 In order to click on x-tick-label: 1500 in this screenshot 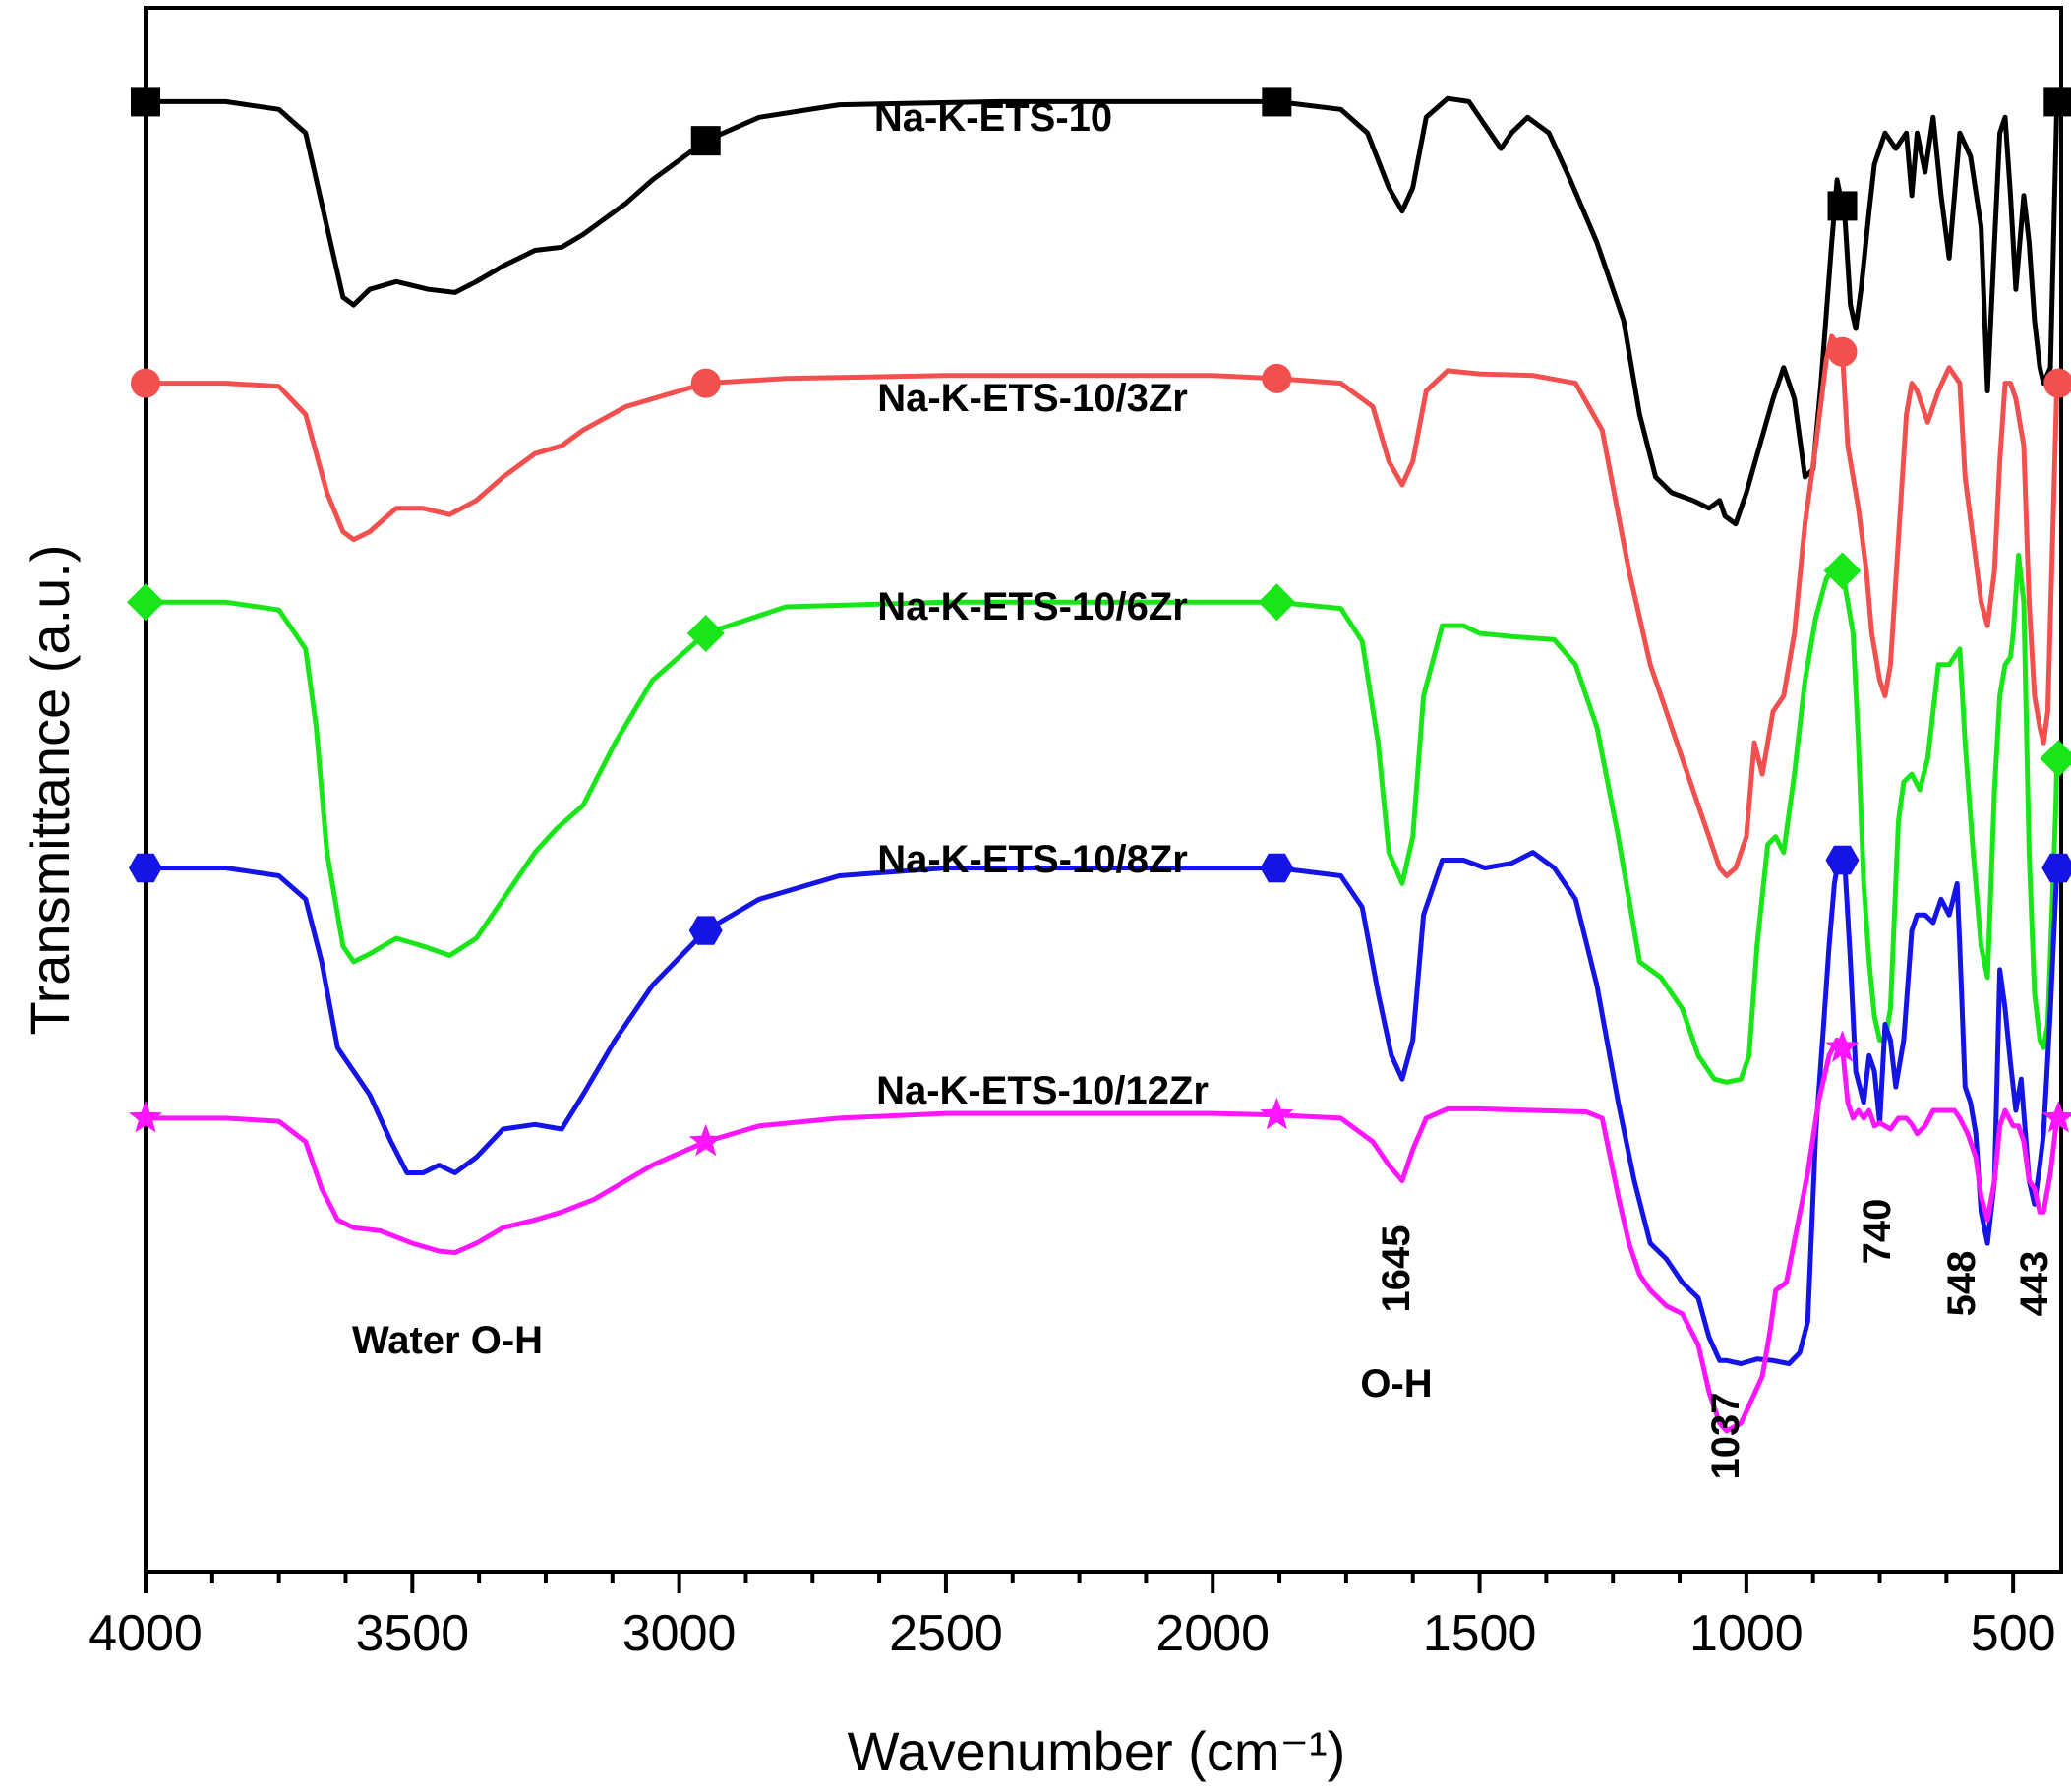, I will do `click(1480, 1633)`.